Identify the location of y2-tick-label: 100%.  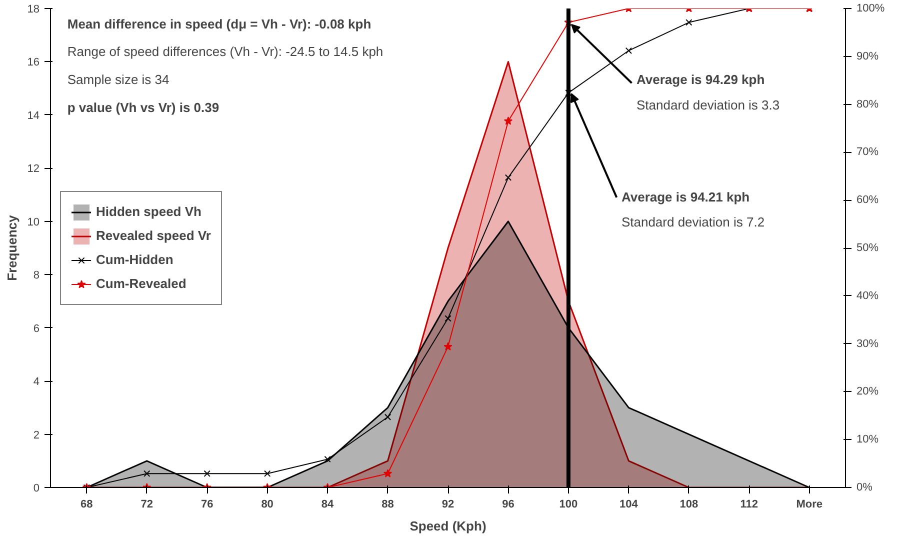
(870, 8).